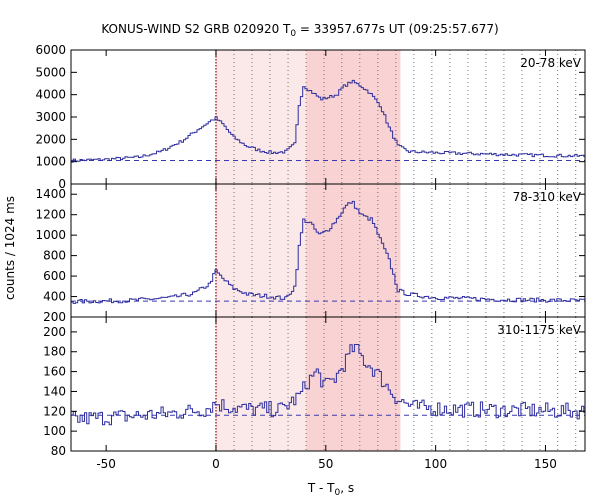 This screenshot has width=600, height=504. Describe the element at coordinates (58, 451) in the screenshot. I see `y-tick-label-panel-3-1: 80` at that location.